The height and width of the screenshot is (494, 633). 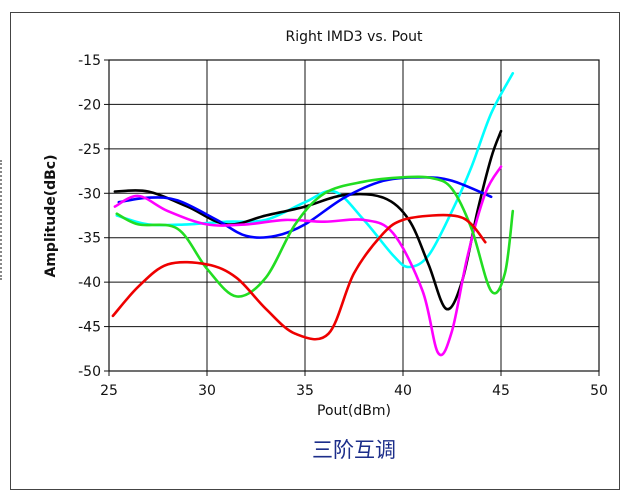 What do you see at coordinates (89, 61) in the screenshot?
I see `y-tick-label: -15` at bounding box center [89, 61].